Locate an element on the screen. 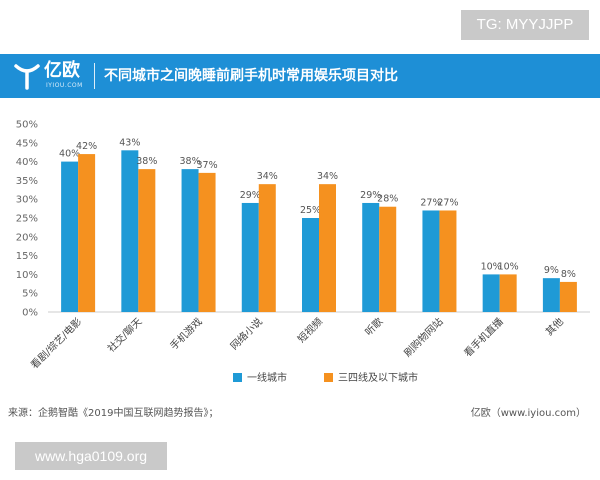 The image size is (600, 480). data-label: 43% is located at coordinates (129, 142).